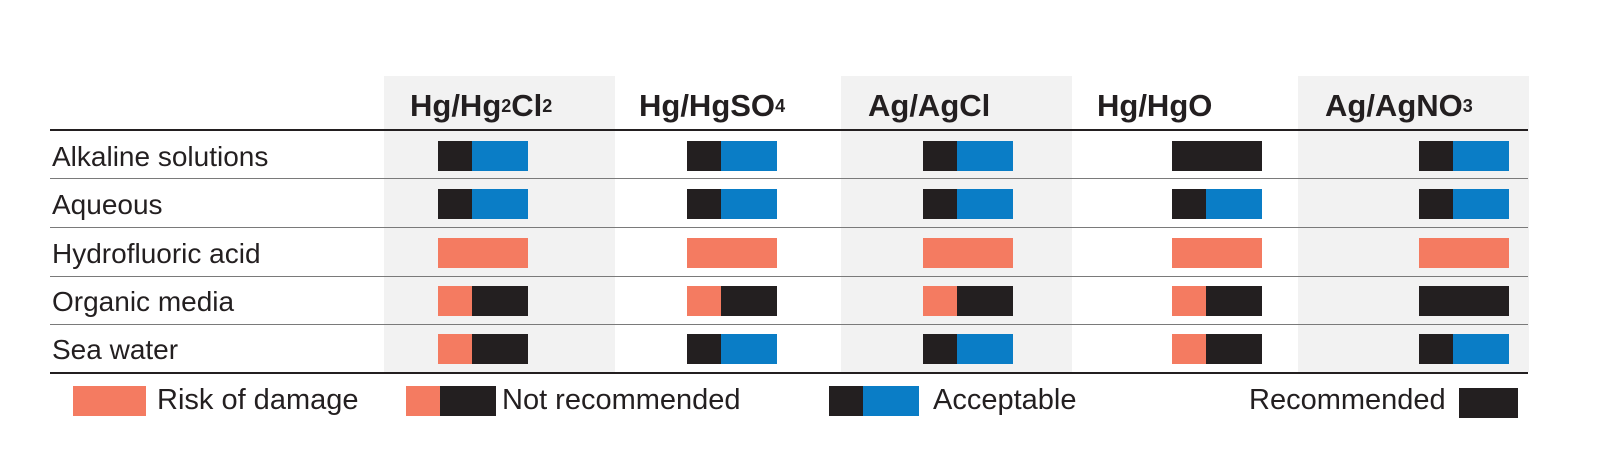 The height and width of the screenshot is (466, 1598). Describe the element at coordinates (789, 373) in the screenshot. I see `bottom-rule` at that location.